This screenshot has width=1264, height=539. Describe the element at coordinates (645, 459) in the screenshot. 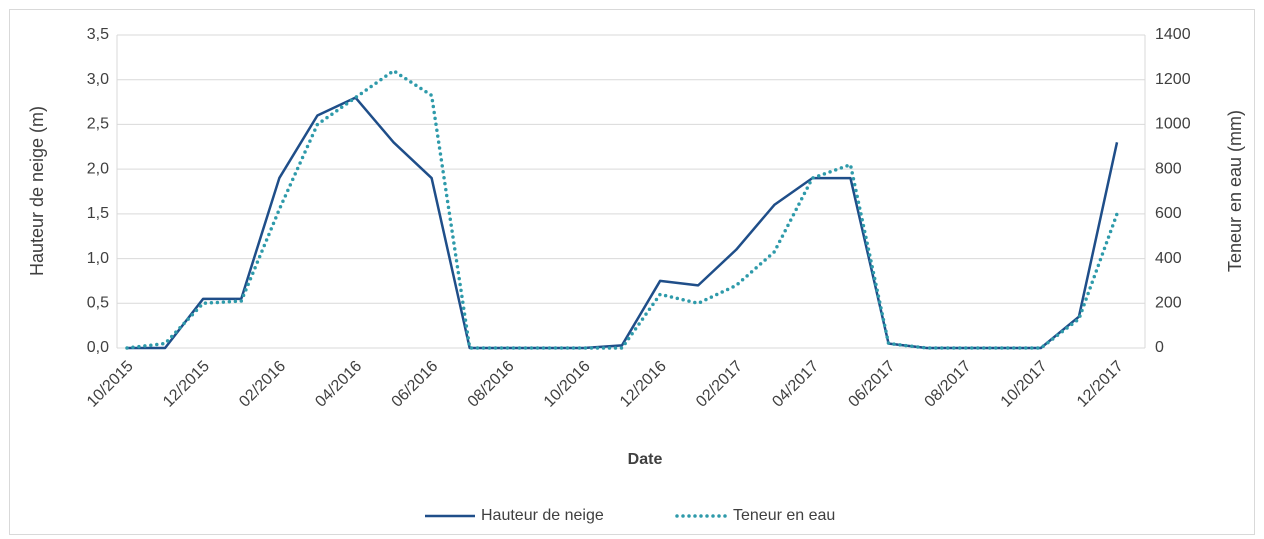

I see `x-axis-label: Date` at that location.